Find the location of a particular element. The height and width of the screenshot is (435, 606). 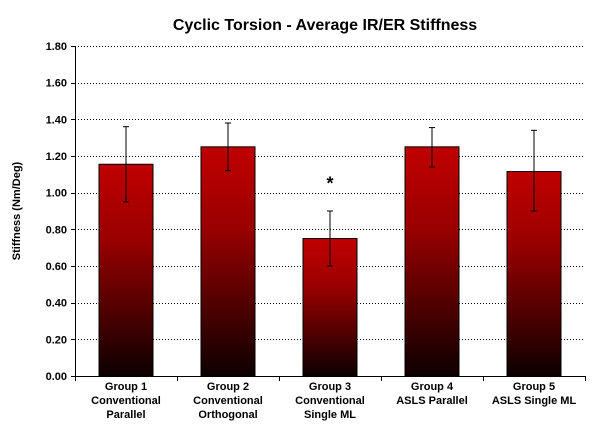

y-tick-label: 1.00 is located at coordinates (56, 194).